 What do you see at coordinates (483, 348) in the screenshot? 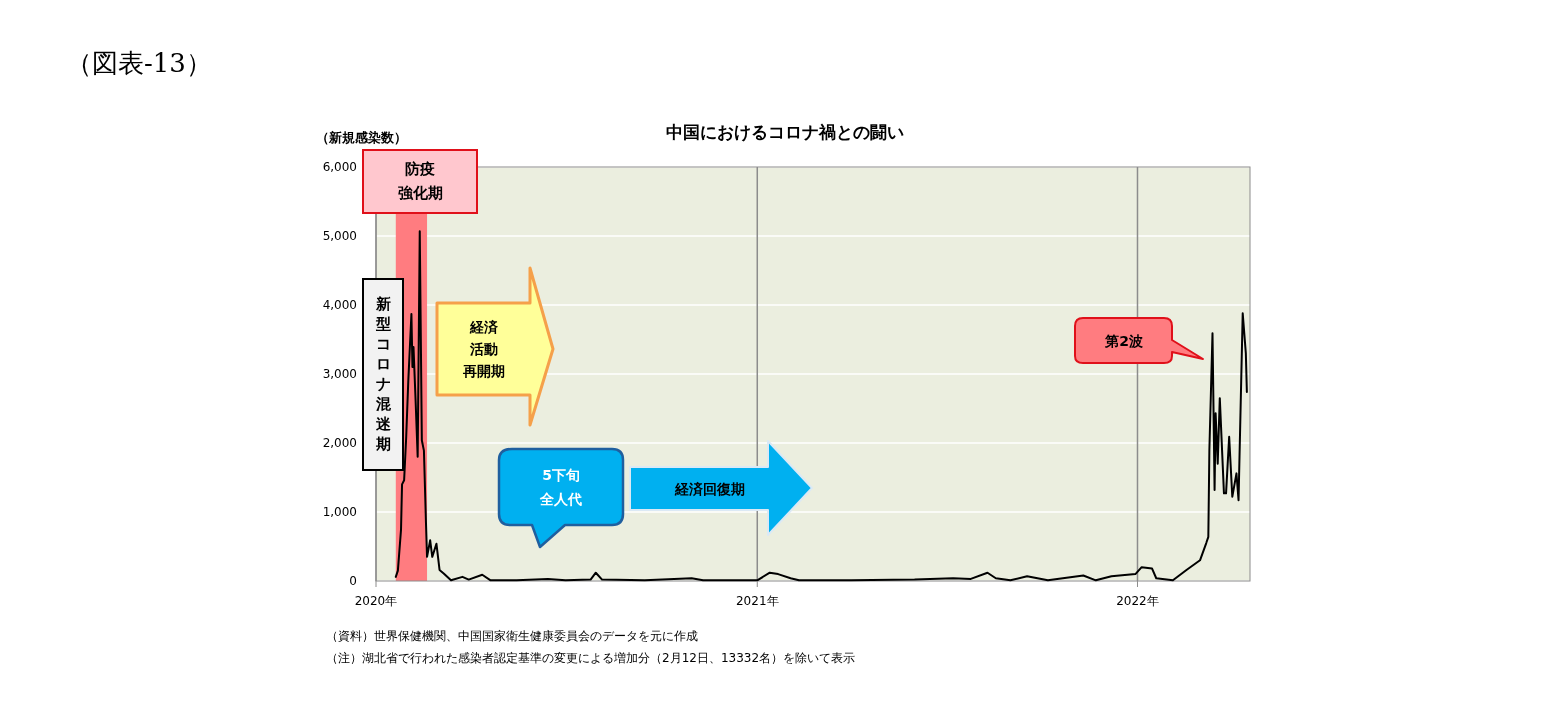
I see `annotation: 経済活動再開期` at bounding box center [483, 348].